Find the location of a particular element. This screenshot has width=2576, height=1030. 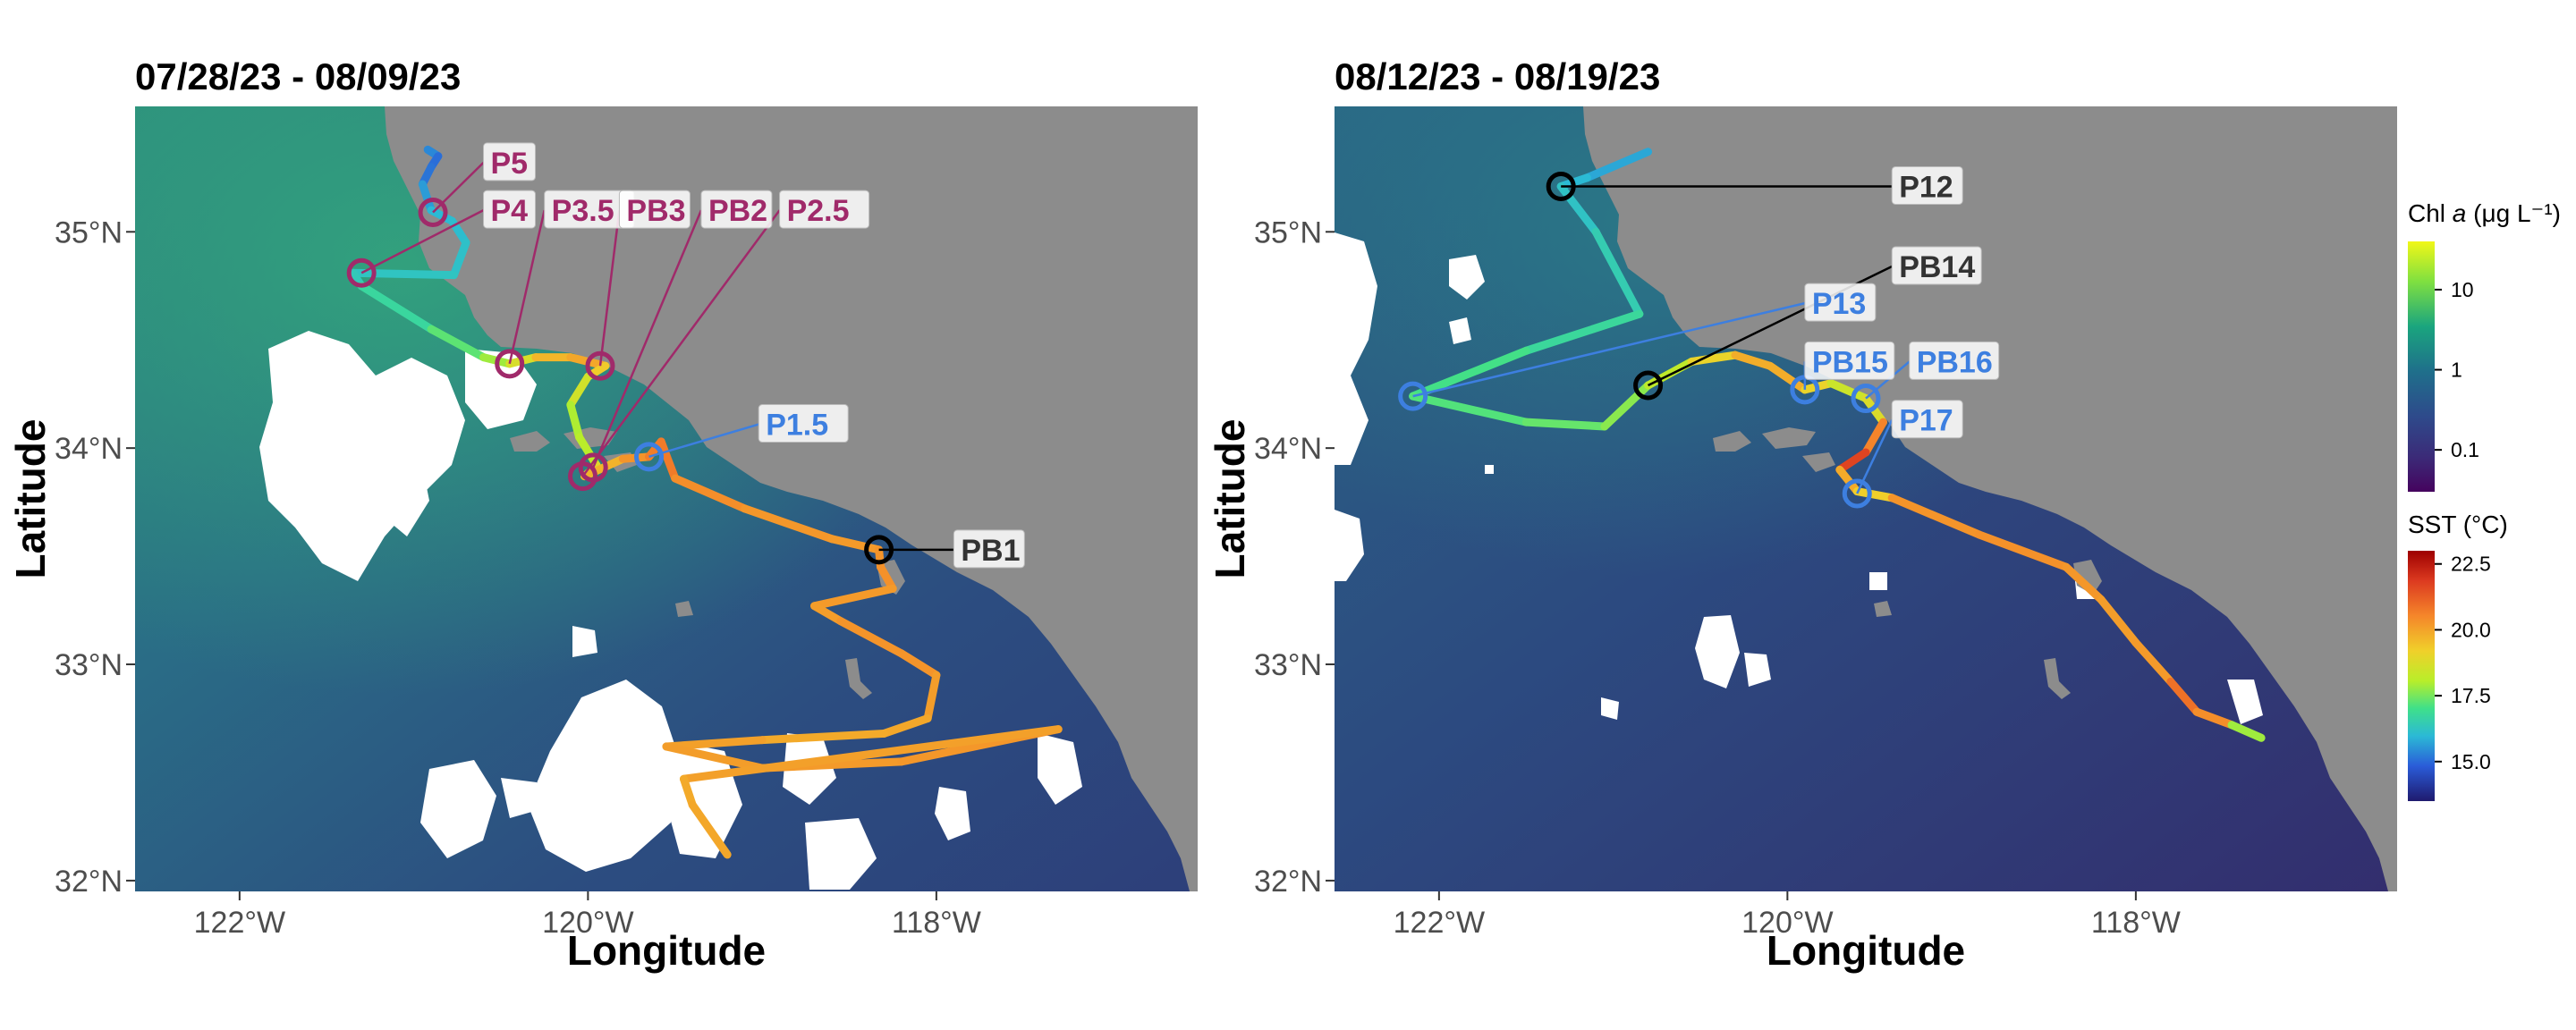

chl-colorbar is located at coordinates (2421, 366).